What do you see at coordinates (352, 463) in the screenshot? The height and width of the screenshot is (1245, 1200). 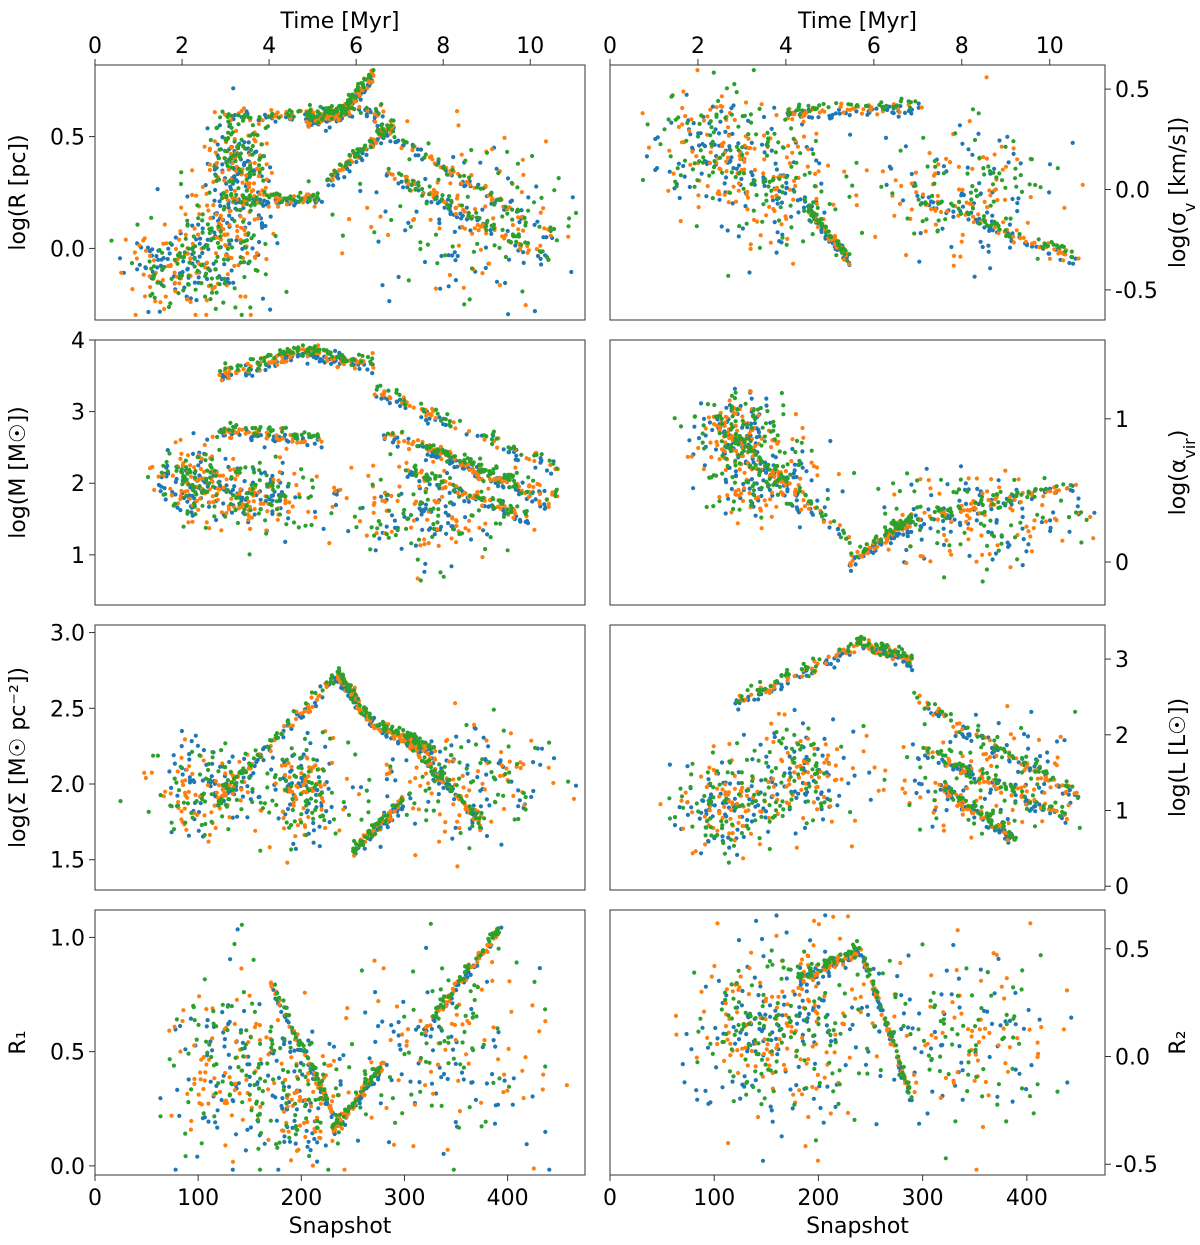 I see `points-logM` at bounding box center [352, 463].